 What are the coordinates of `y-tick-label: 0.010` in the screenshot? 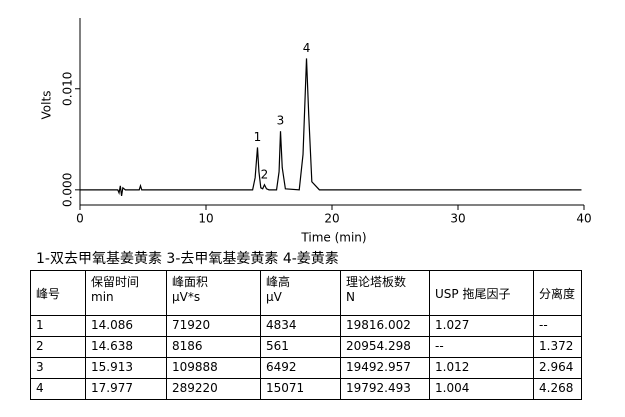 It's located at (68, 89).